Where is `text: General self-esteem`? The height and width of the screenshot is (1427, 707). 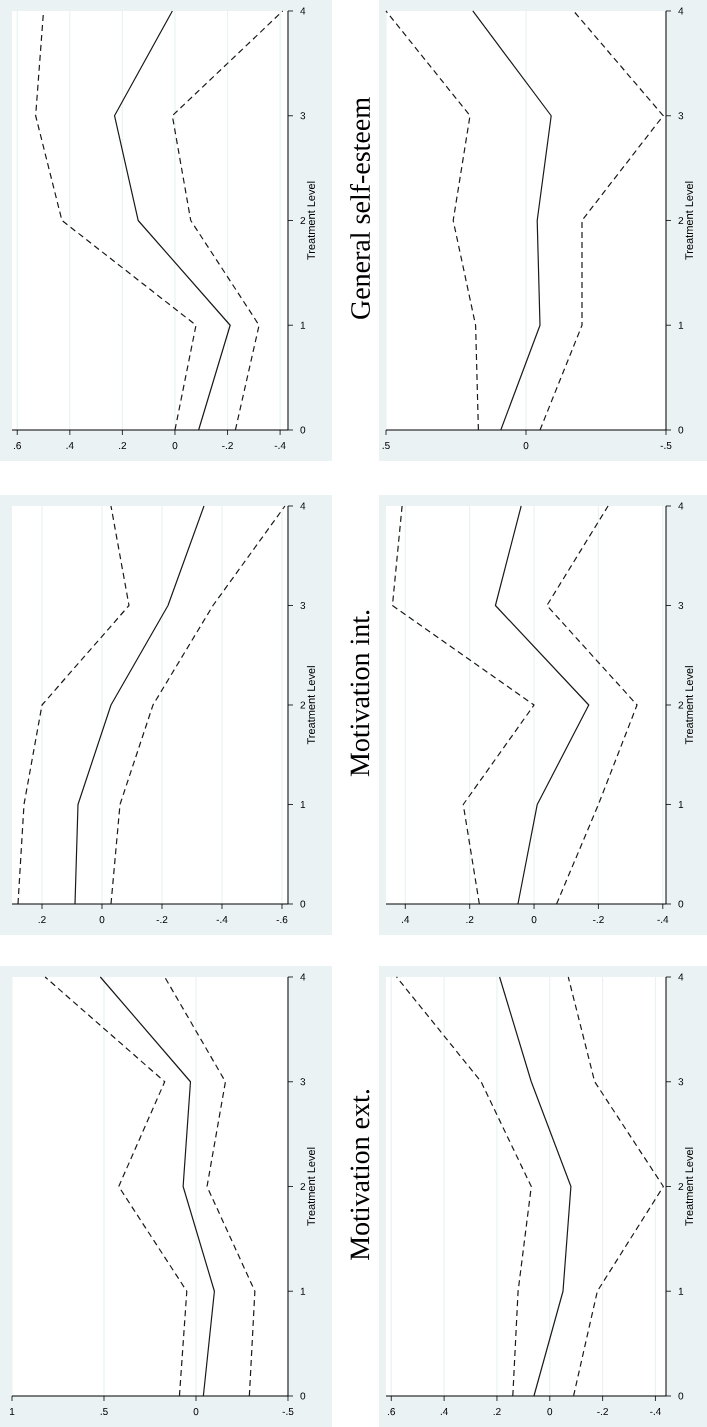 text: General self-esteem is located at coordinates (359, 208).